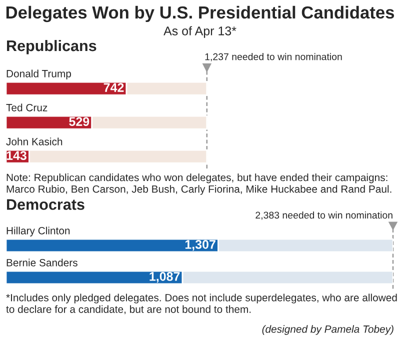 The height and width of the screenshot is (344, 400). Describe the element at coordinates (34, 142) in the screenshot. I see `y-tick-label: John Kasich` at that location.